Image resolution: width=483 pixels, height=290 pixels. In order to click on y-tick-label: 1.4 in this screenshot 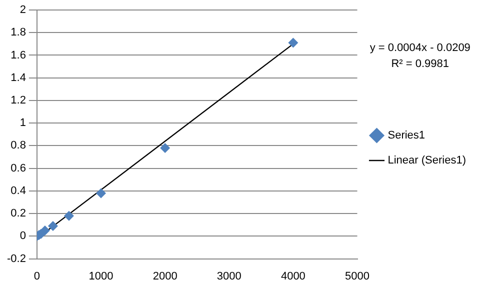, I will do `click(18, 78)`.